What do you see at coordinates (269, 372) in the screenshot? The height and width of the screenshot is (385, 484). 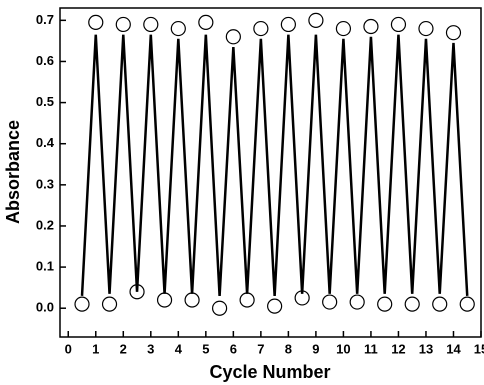 I see `x-axis-title: Cycle Number` at bounding box center [269, 372].